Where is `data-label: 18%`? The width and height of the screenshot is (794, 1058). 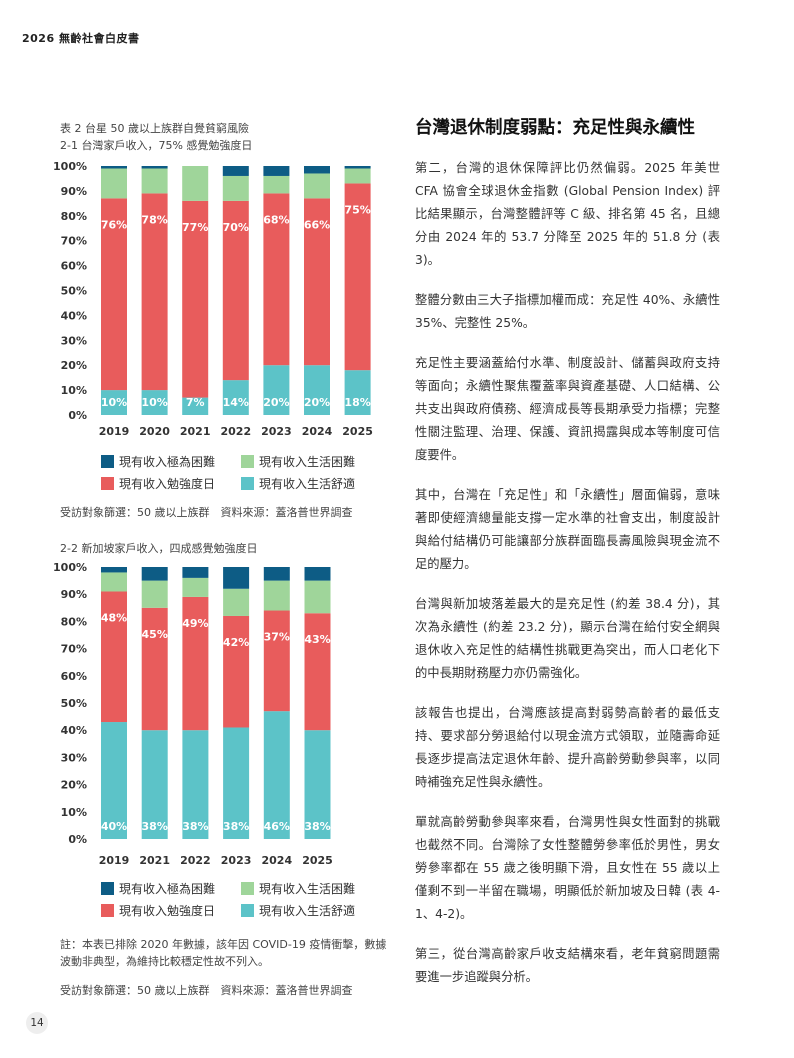 data-label: 18% is located at coordinates (357, 402).